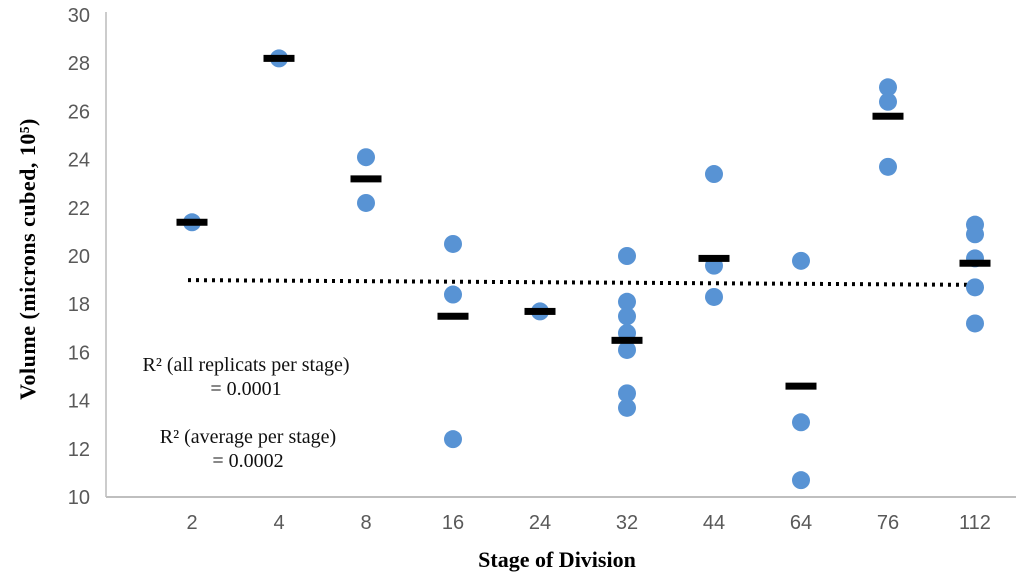  Describe the element at coordinates (714, 523) in the screenshot. I see `x-tick-label: 44` at that location.